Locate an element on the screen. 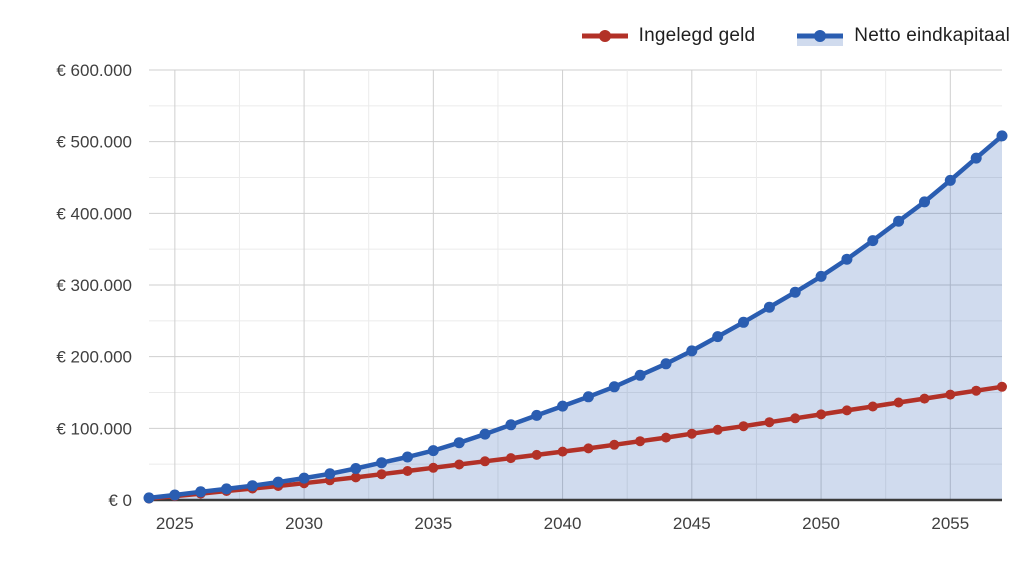 The height and width of the screenshot is (567, 1024). legend-item-ingelegd-geld: Ingelegd geld is located at coordinates (668, 36).